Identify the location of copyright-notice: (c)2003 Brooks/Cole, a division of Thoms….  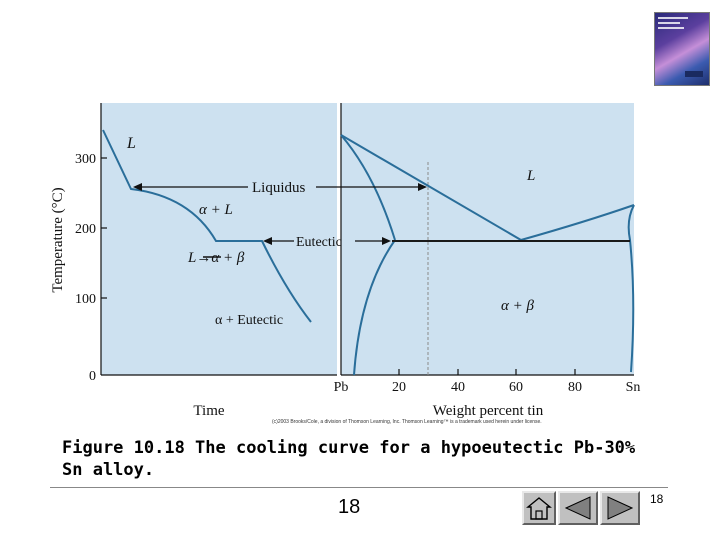
(407, 422).